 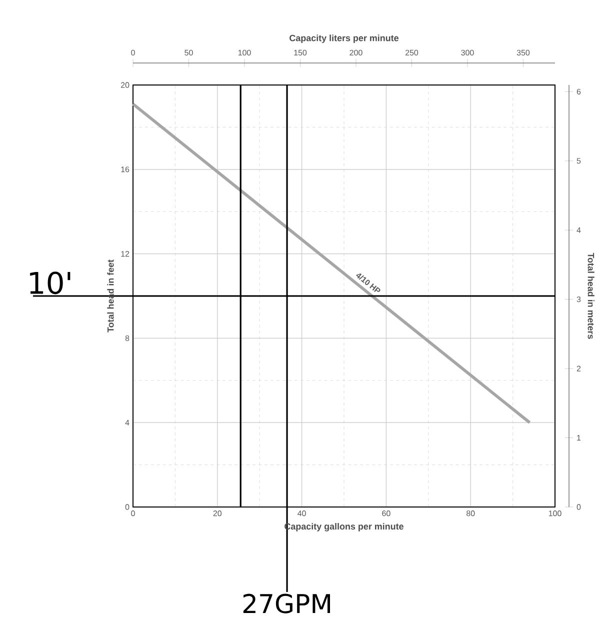 What do you see at coordinates (344, 38) in the screenshot?
I see `x2-axis-title: Capacity liters per minute` at bounding box center [344, 38].